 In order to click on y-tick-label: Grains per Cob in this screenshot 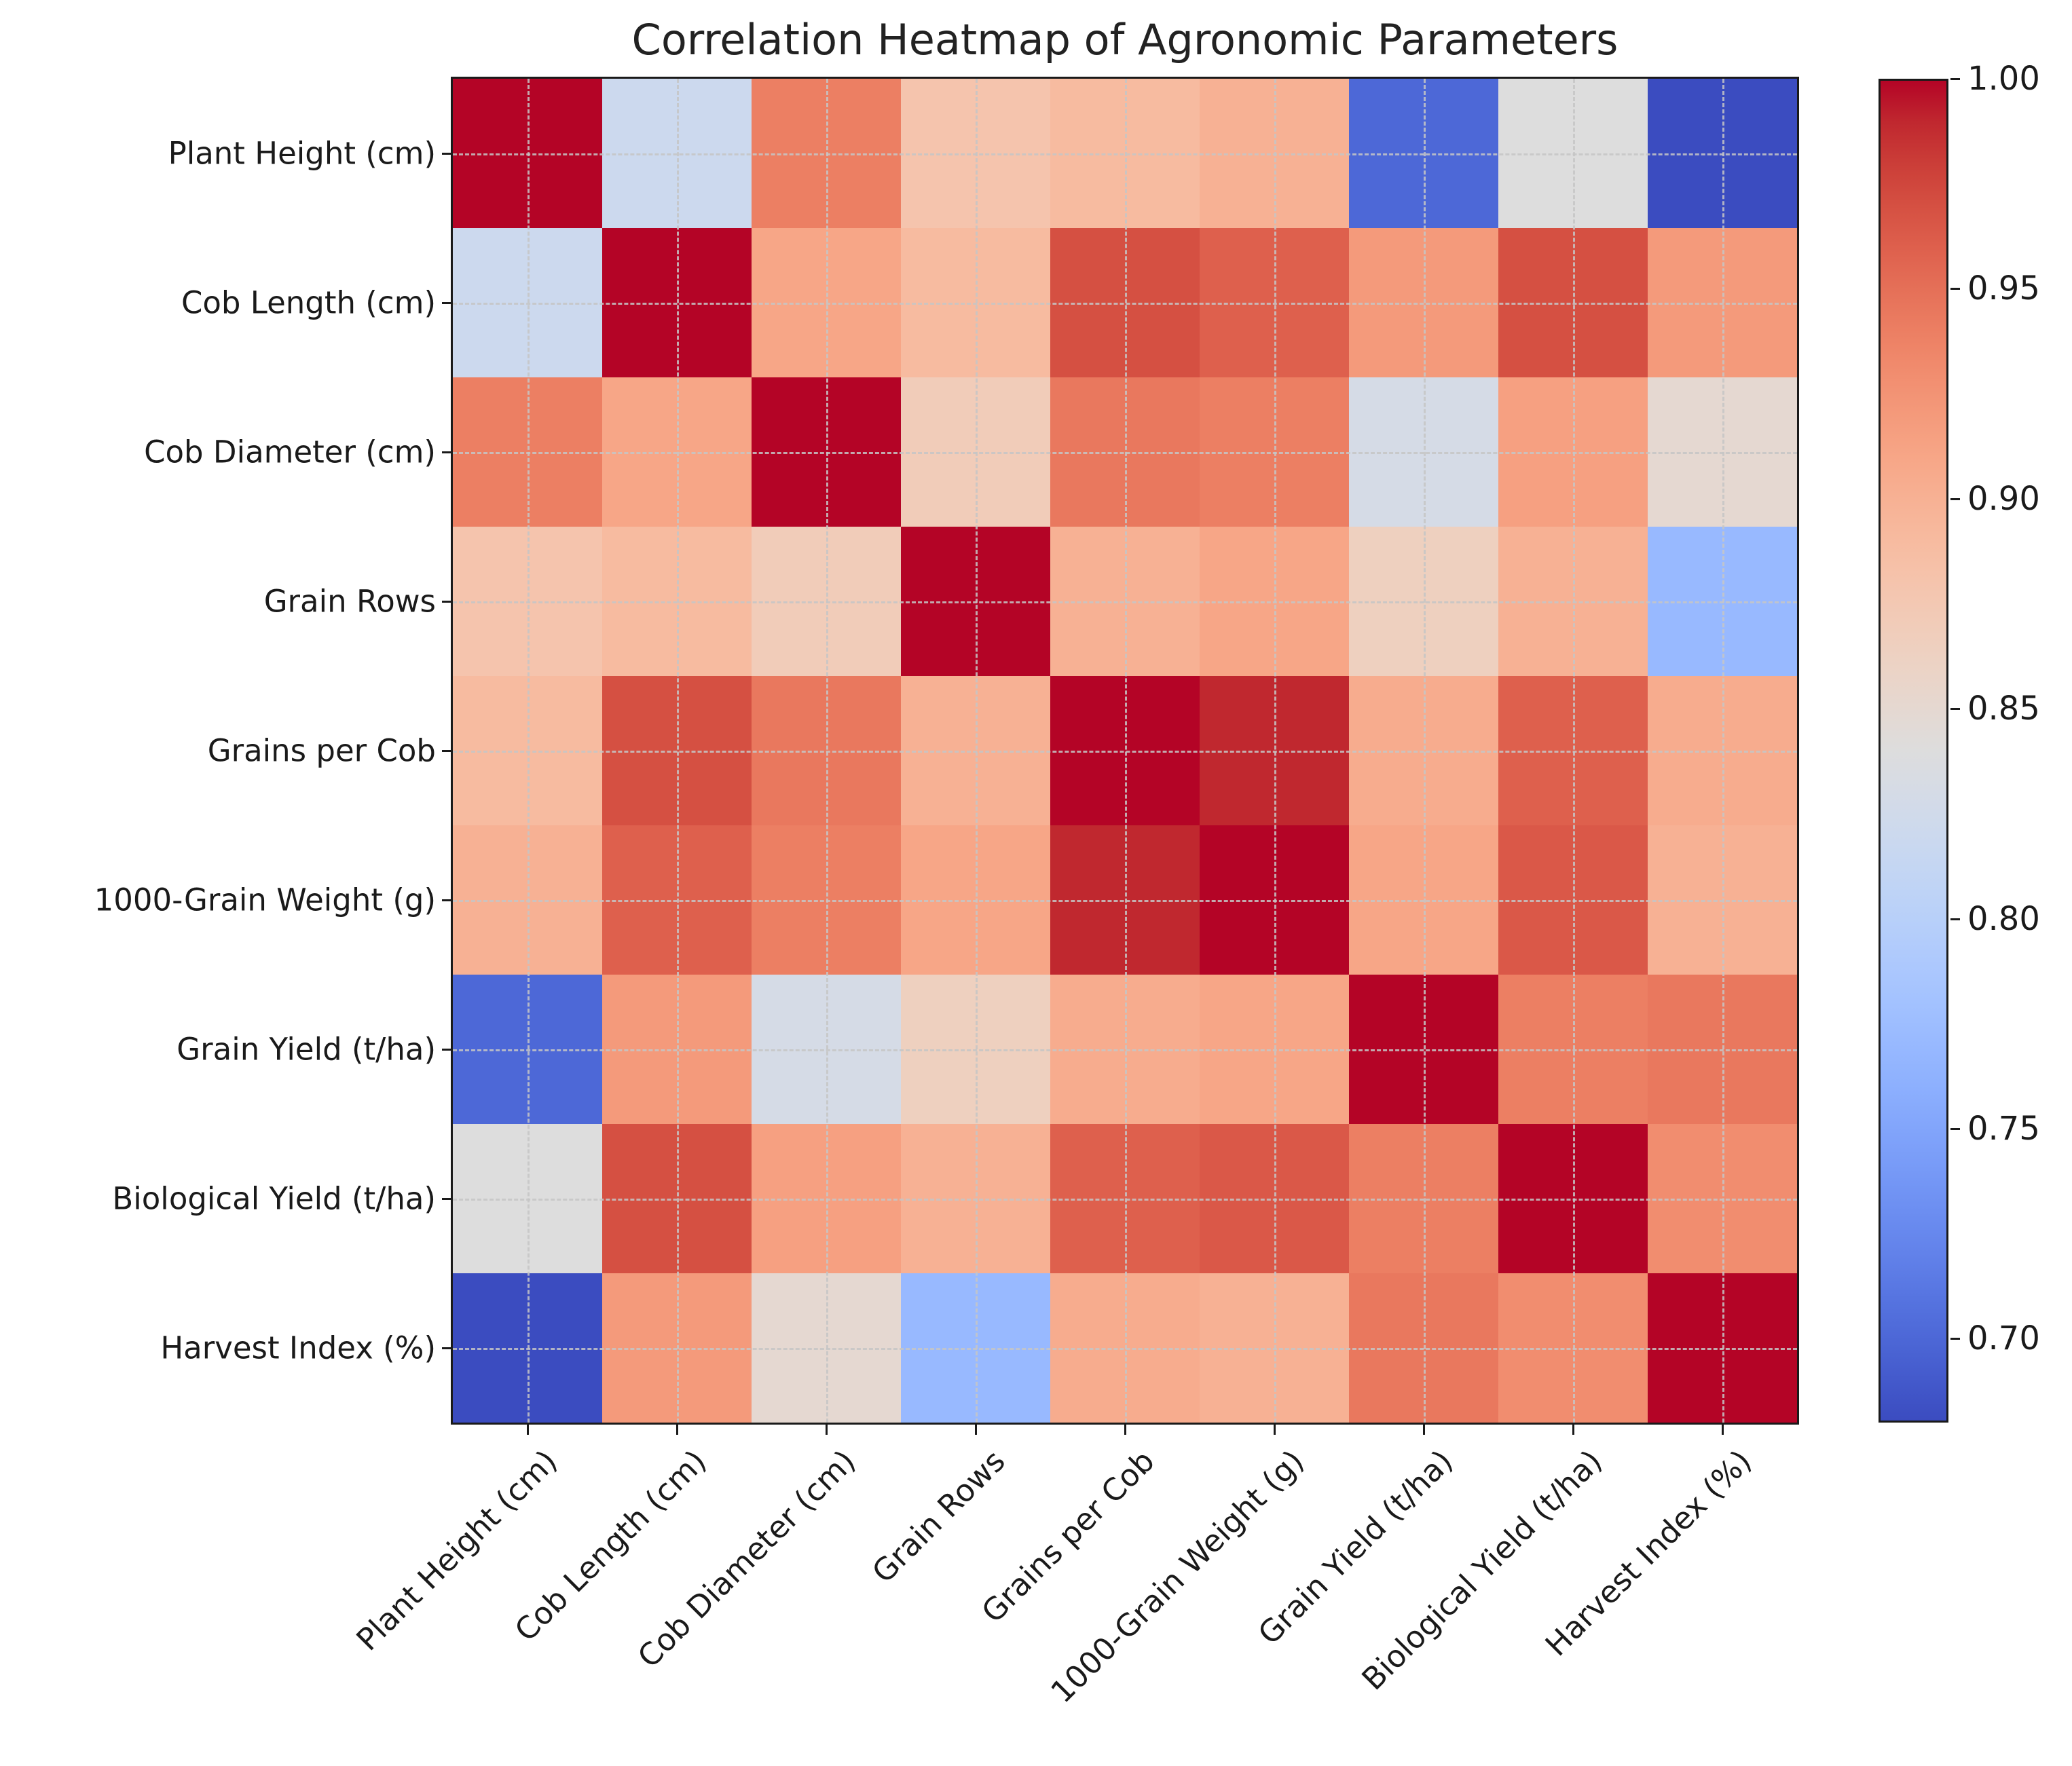, I will do `click(322, 750)`.